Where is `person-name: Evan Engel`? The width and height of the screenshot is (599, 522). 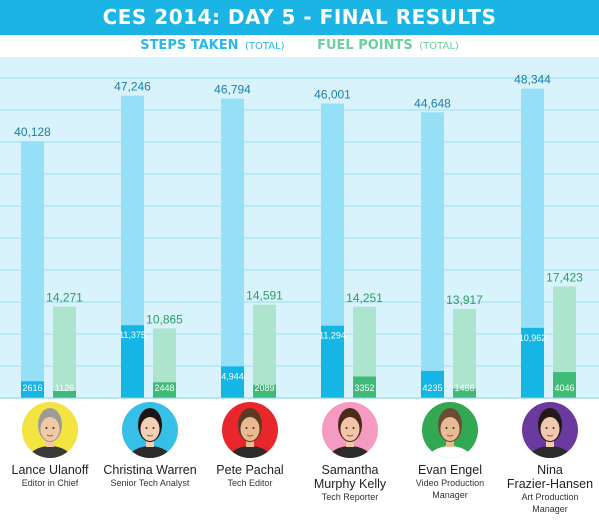
person-name: Evan Engel is located at coordinates (450, 470).